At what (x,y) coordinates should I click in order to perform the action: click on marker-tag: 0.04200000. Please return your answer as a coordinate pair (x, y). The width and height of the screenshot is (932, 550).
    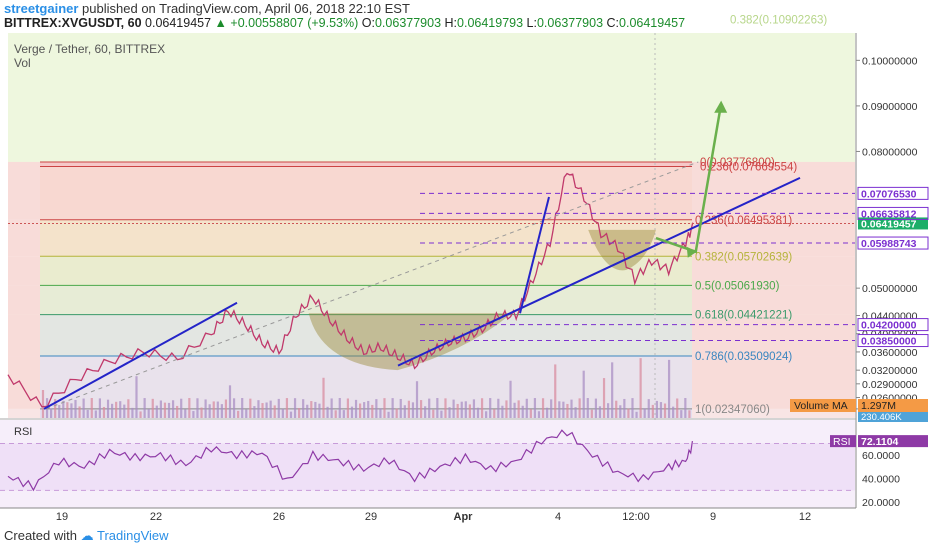
    Looking at the image, I should click on (889, 326).